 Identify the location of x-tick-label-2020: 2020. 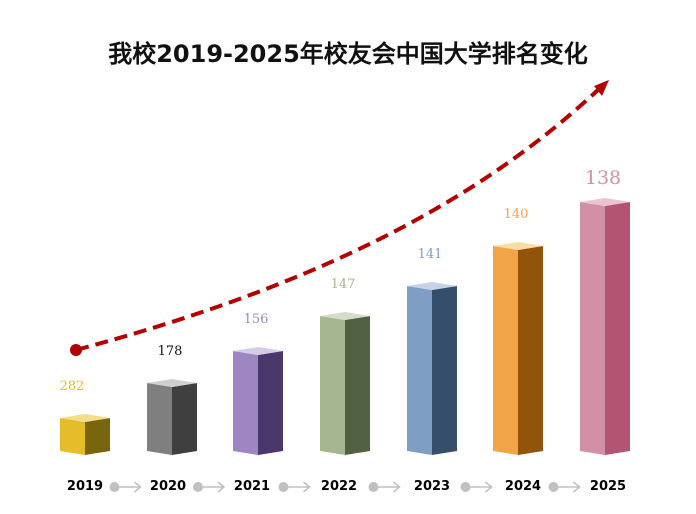
(168, 486).